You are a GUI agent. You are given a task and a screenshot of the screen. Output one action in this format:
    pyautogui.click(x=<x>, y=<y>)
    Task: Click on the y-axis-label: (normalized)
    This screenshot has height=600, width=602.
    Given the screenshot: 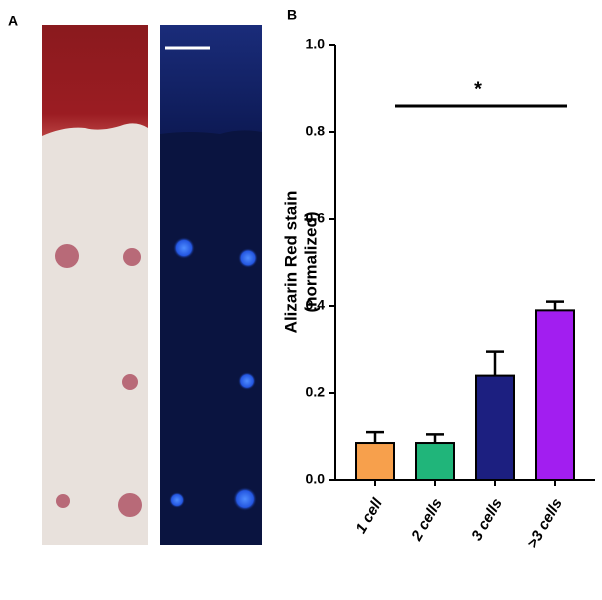 What is the action you would take?
    pyautogui.click(x=310, y=261)
    